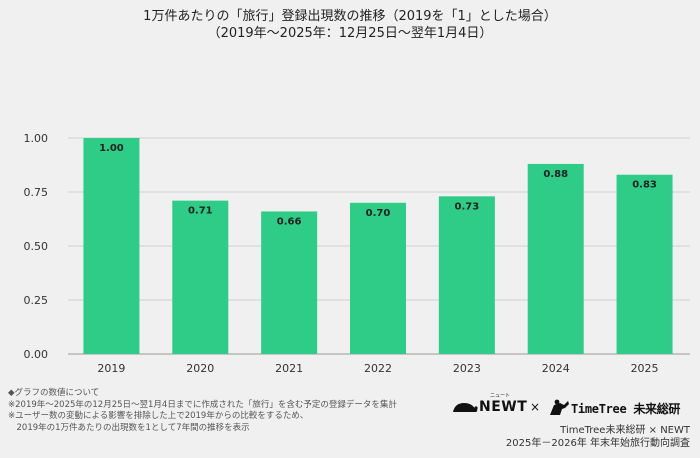  I want to click on chart-subtitle: （2019年〜2025年：12月25日〜翌年1月4日）, so click(350, 33).